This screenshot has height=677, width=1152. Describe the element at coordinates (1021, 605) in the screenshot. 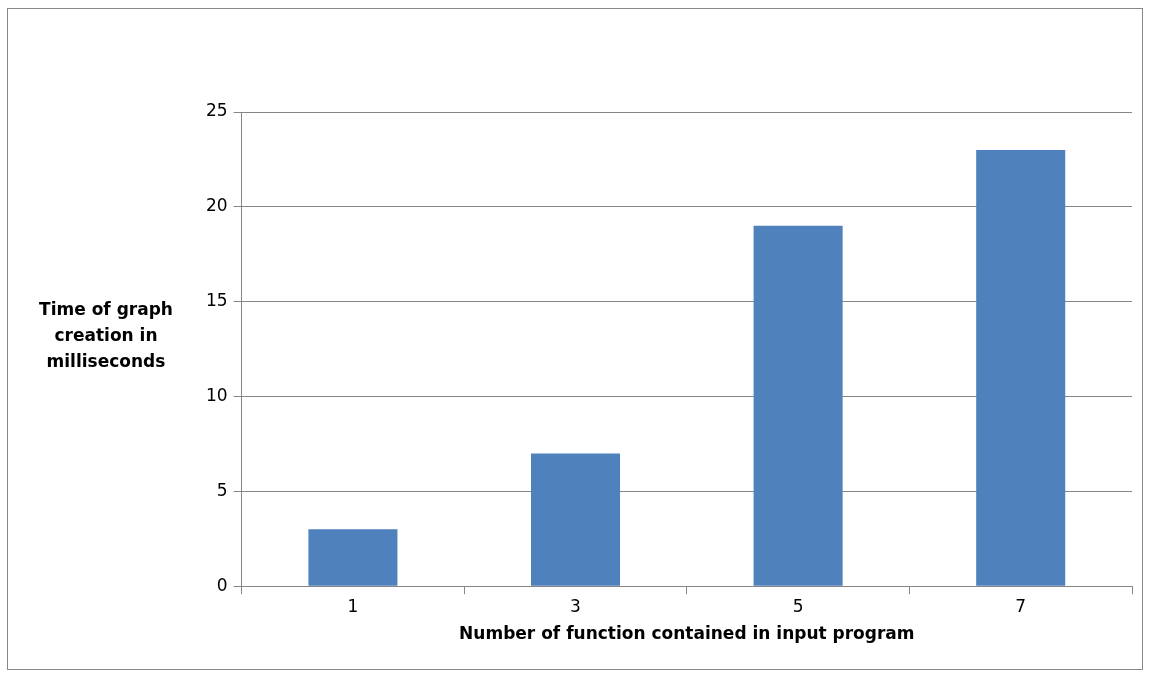

I see `x-tick-label: 7` at that location.